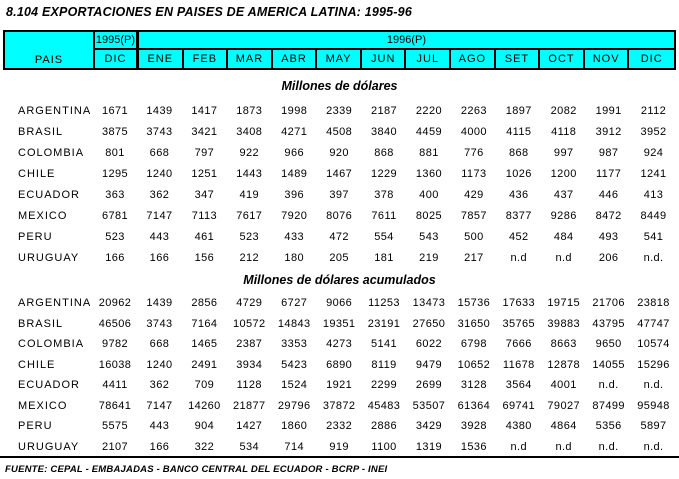 The image size is (679, 479). What do you see at coordinates (474, 405) in the screenshot?
I see `value-cell: 61364` at bounding box center [474, 405].